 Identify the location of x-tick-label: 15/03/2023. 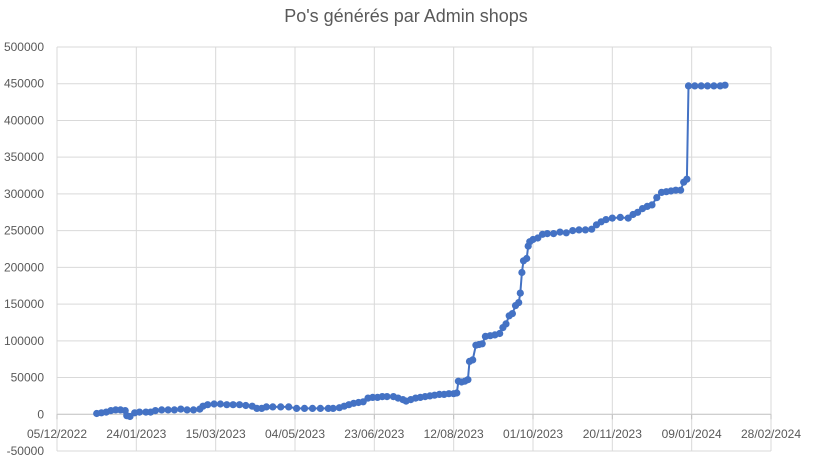
(216, 434).